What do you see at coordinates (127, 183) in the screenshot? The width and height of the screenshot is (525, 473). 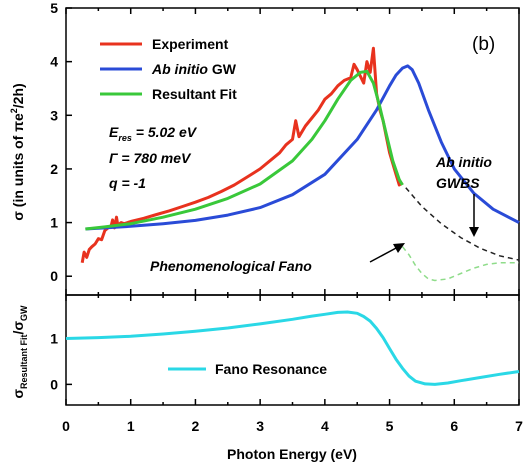 I see `param-q: q = -1` at bounding box center [127, 183].